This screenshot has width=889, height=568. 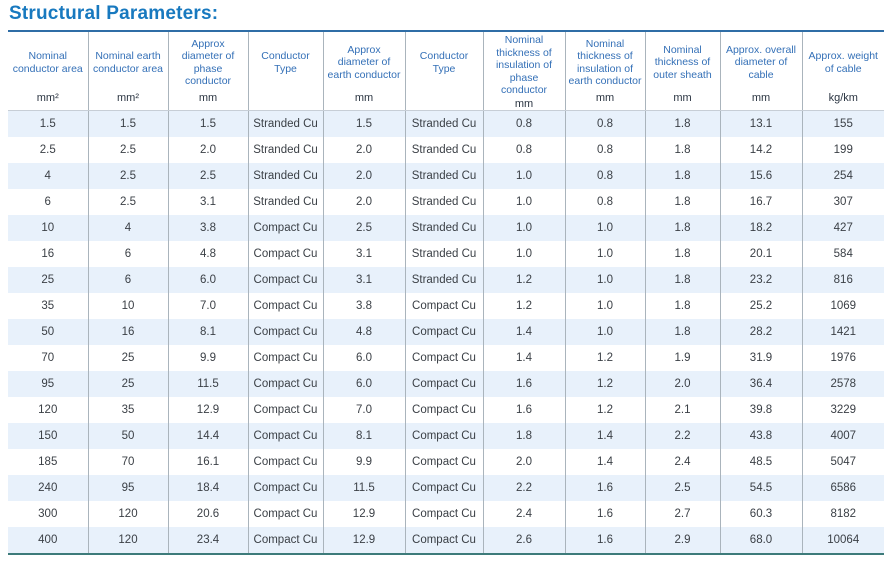 I want to click on table-cell: 18.2, so click(x=761, y=228).